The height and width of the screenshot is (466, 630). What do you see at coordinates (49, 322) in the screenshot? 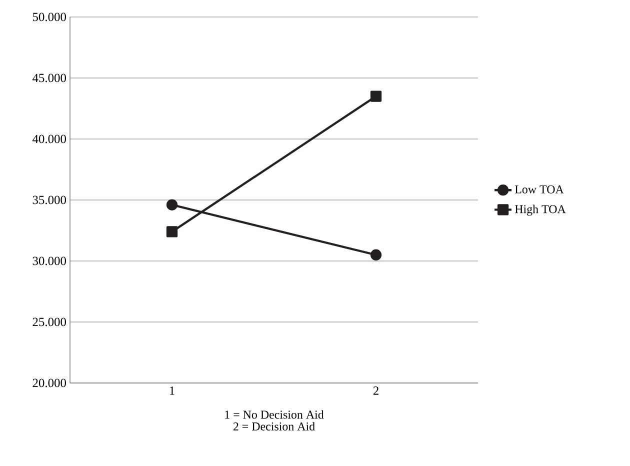
I see `y-tick-label: 25.000` at bounding box center [49, 322].